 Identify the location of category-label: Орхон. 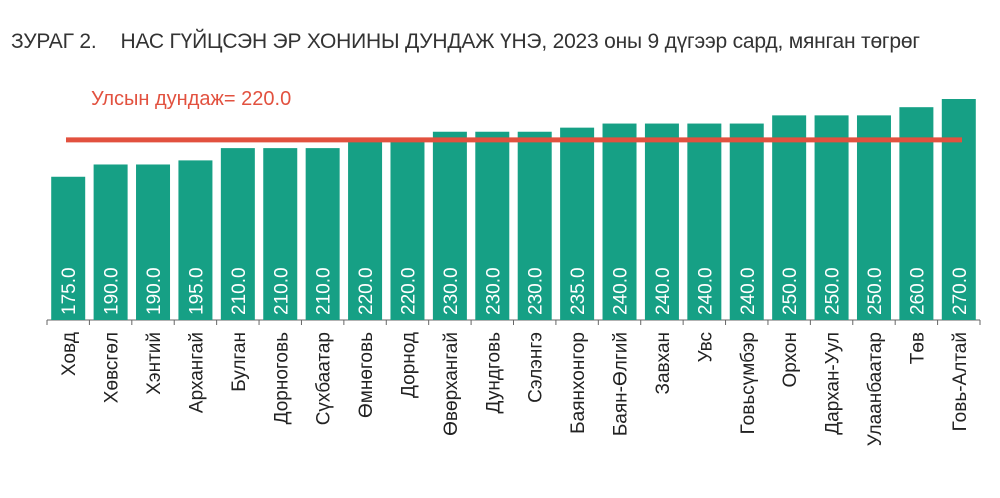
(790, 359).